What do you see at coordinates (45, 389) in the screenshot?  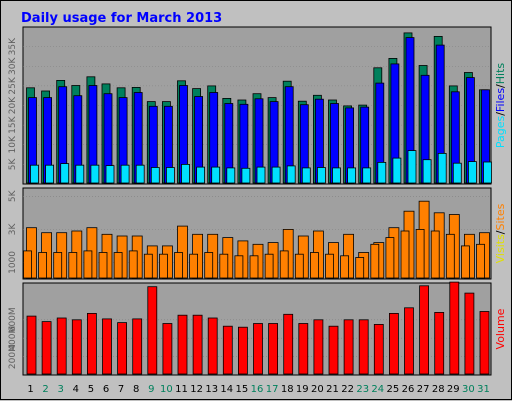 I see `day-label: 2` at bounding box center [45, 389].